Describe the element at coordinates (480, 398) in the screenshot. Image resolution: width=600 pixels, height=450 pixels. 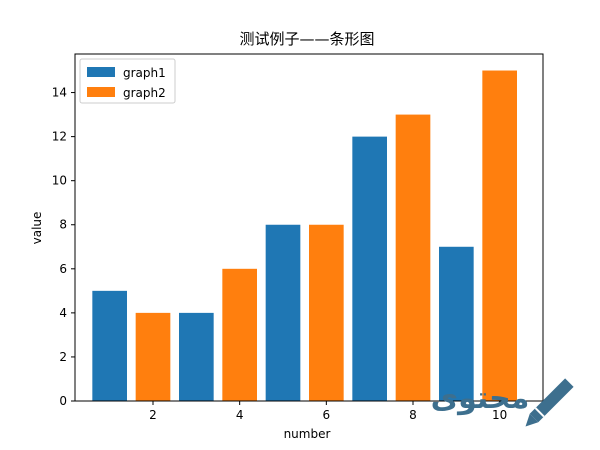
I see `watermark-text: محتوى` at that location.